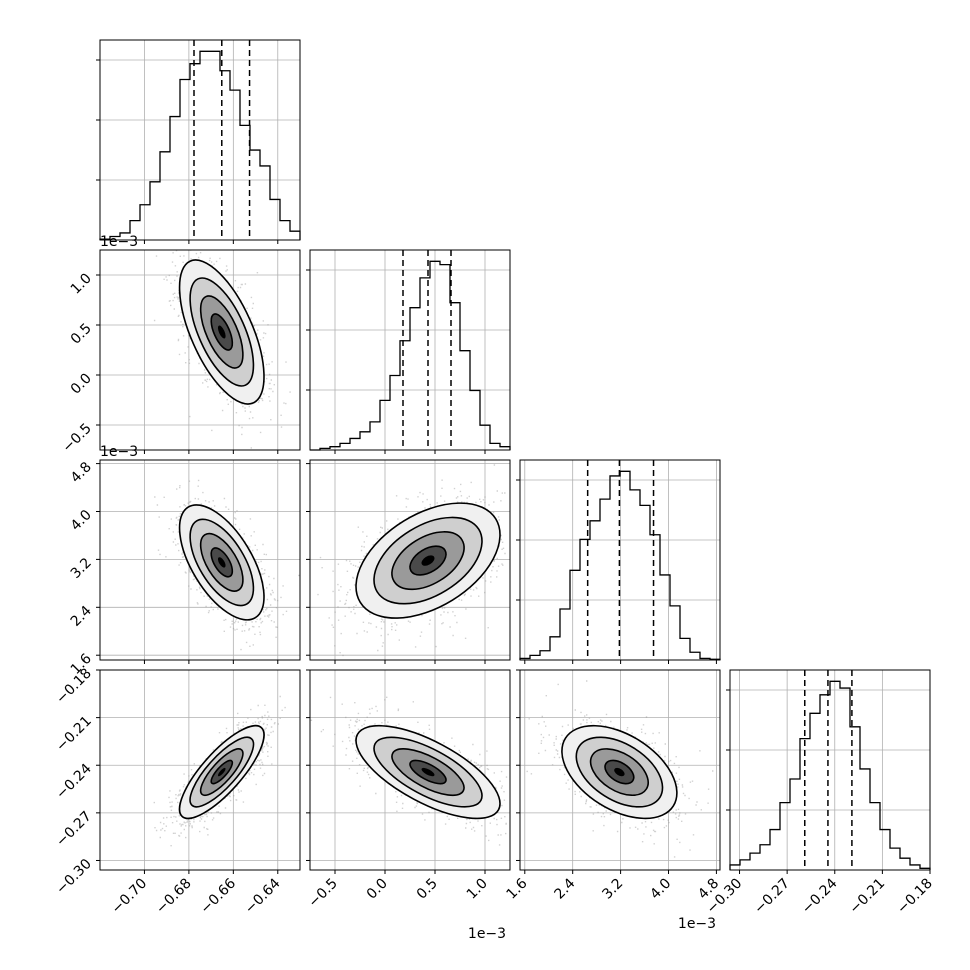 This screenshot has width=970, height=970. Describe the element at coordinates (564, 888) in the screenshot. I see `x-tick-label: 2.4` at that location.